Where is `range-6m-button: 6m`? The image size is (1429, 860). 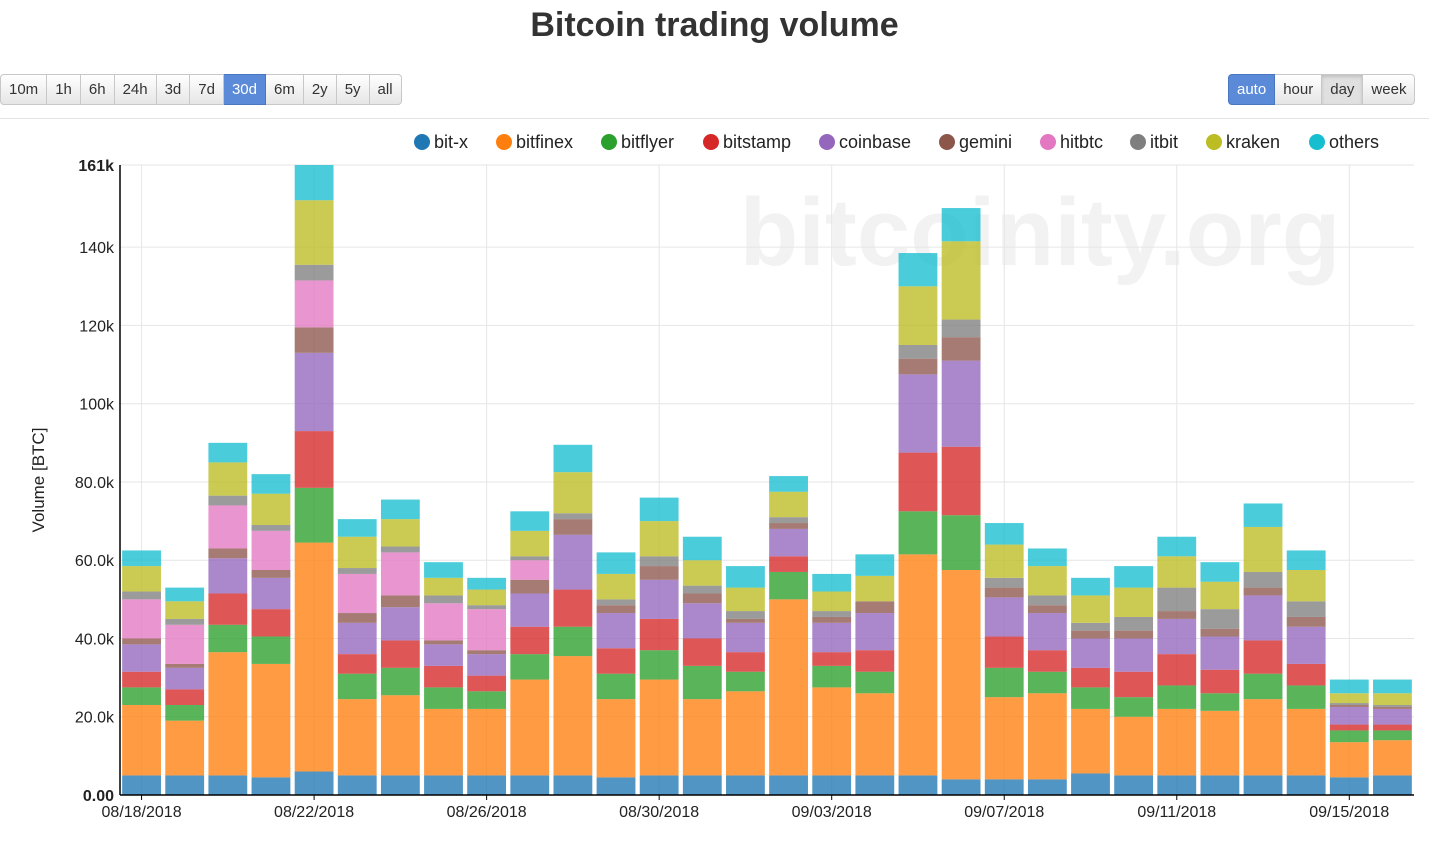
range-6m-button: 6m is located at coordinates (285, 89).